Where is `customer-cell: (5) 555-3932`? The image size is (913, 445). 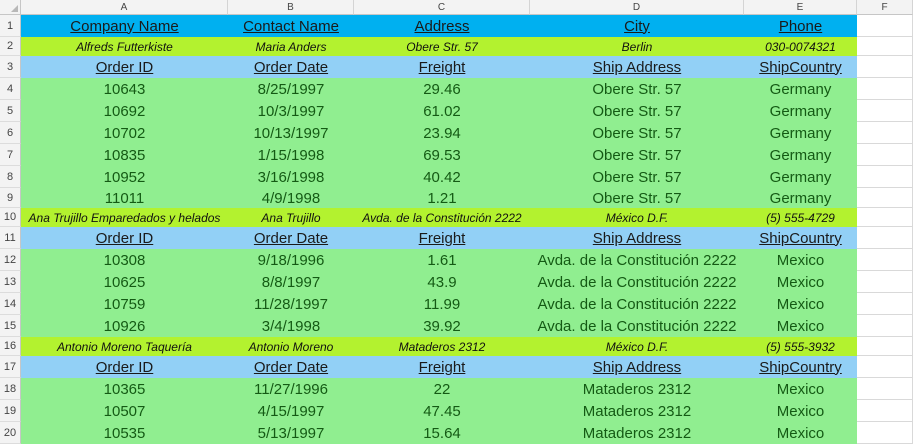
customer-cell: (5) 555-3932 is located at coordinates (800, 346).